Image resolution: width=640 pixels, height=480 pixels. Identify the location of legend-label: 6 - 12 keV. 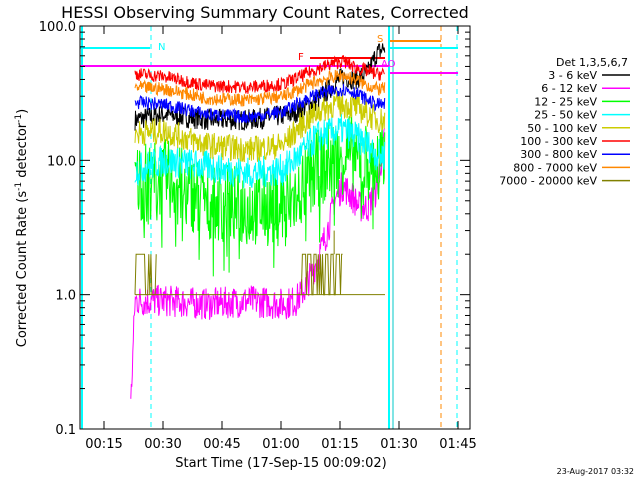
(569, 88).